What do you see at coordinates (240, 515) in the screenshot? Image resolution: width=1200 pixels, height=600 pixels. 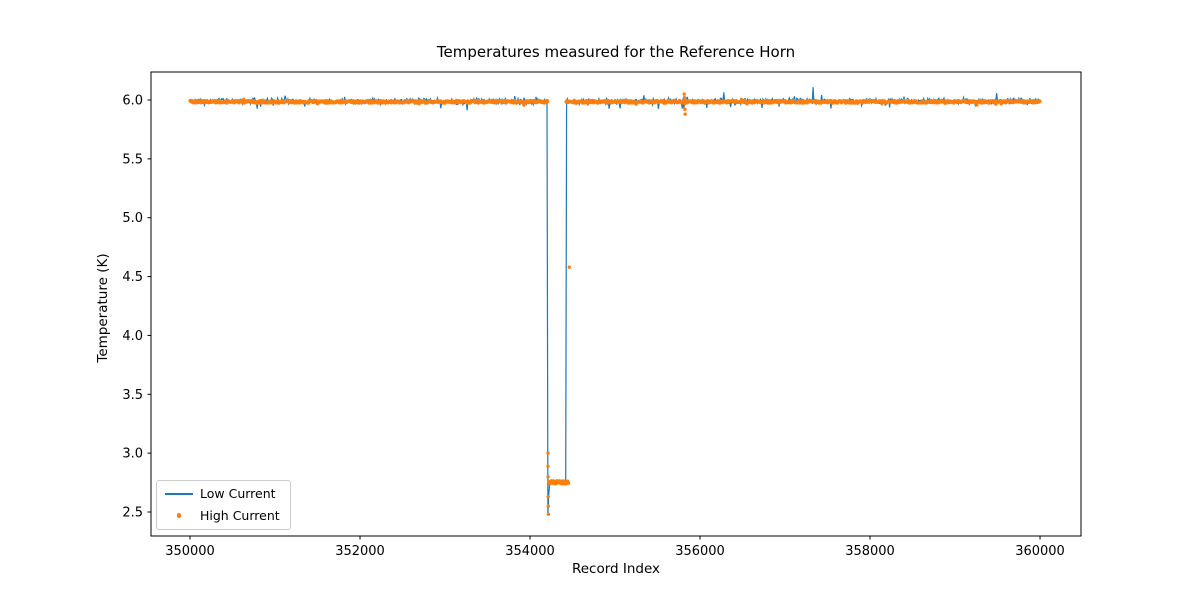 I see `legend-label-high-current: High Current` at bounding box center [240, 515].